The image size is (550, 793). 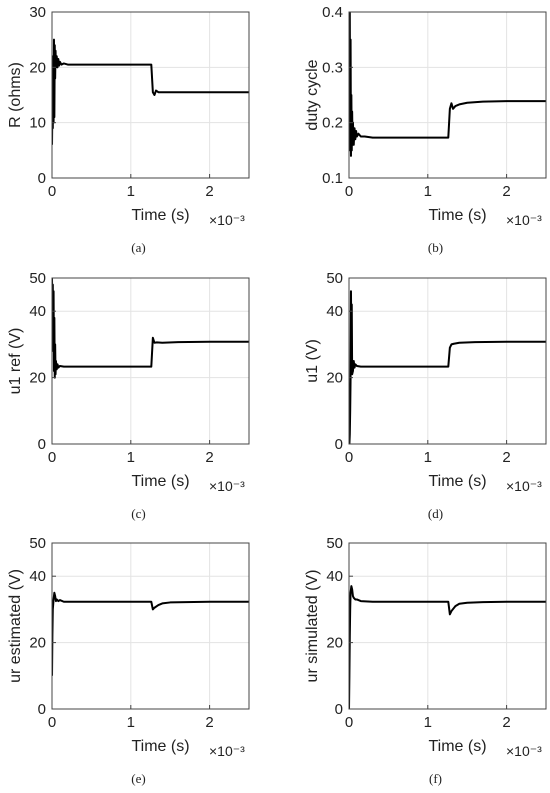 I want to click on y-tick-label: 10, so click(x=37, y=123).